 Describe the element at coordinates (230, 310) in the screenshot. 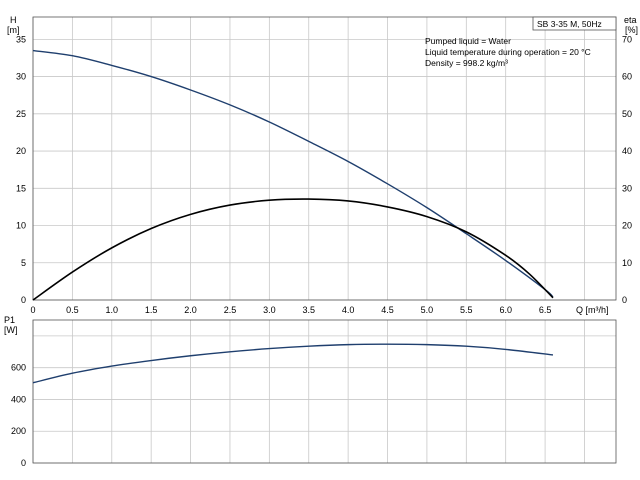

I see `x-tick-label: 2.5` at that location.